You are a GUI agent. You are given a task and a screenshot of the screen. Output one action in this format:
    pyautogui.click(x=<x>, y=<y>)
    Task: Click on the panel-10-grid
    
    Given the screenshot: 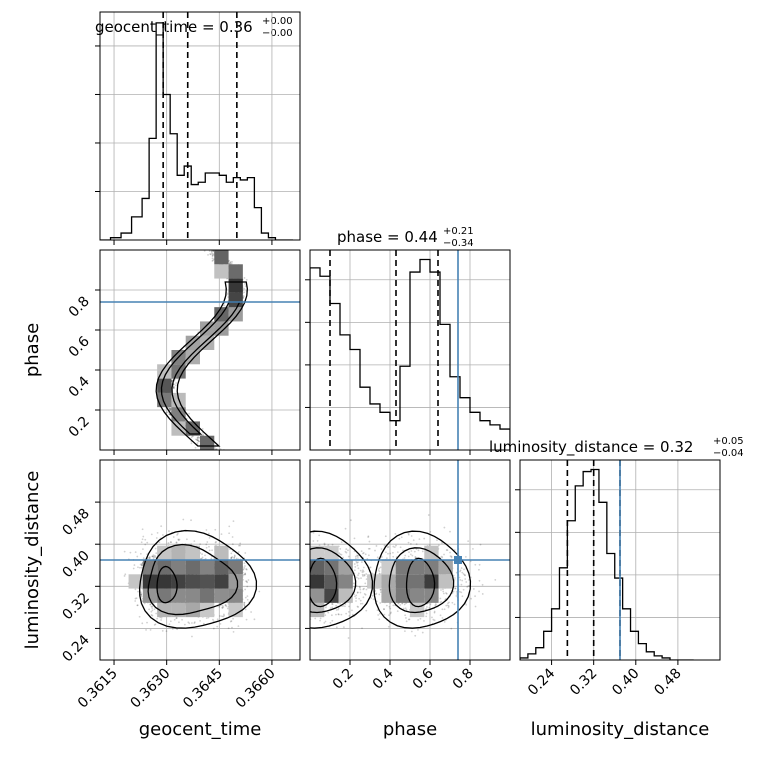 What is the action you would take?
    pyautogui.click(x=200, y=350)
    